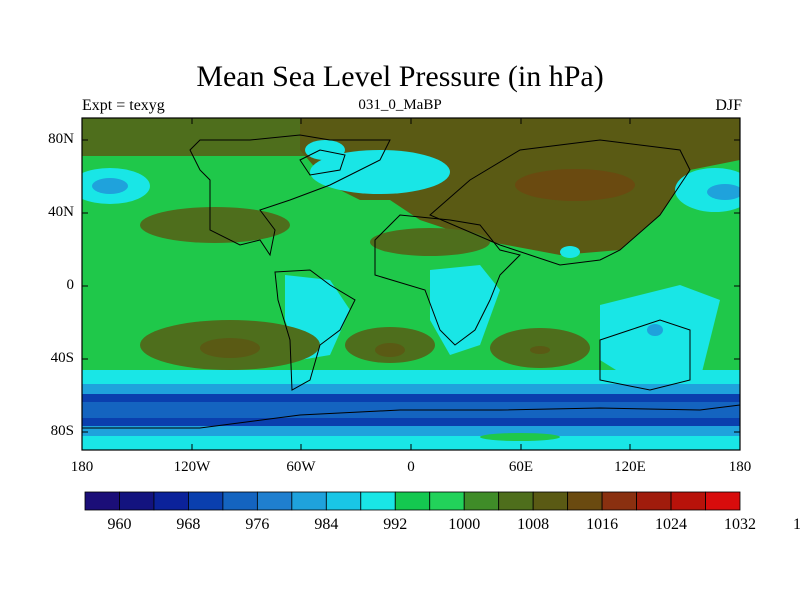 The width and height of the screenshot is (800, 600). Describe the element at coordinates (61, 212) in the screenshot. I see `lat-tick-label: 40N` at that location.